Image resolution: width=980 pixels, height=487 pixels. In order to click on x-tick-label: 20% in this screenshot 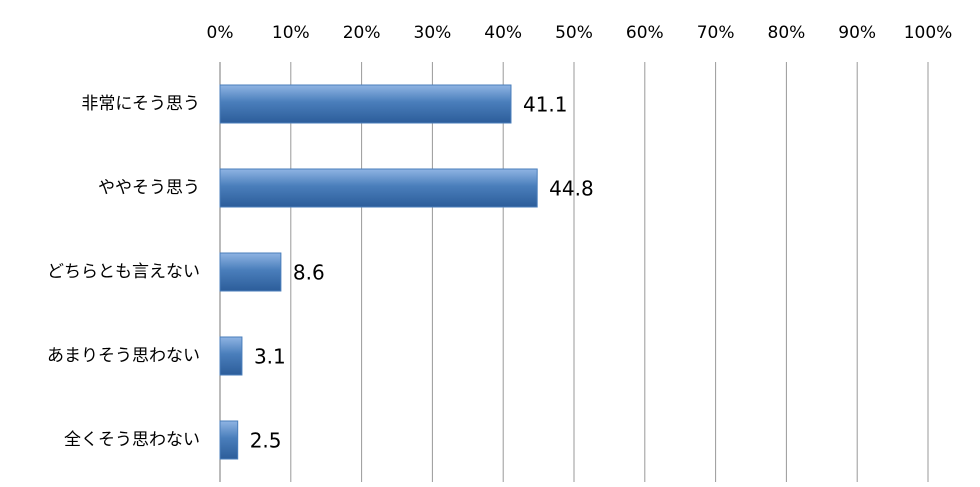, I will do `click(362, 33)`.